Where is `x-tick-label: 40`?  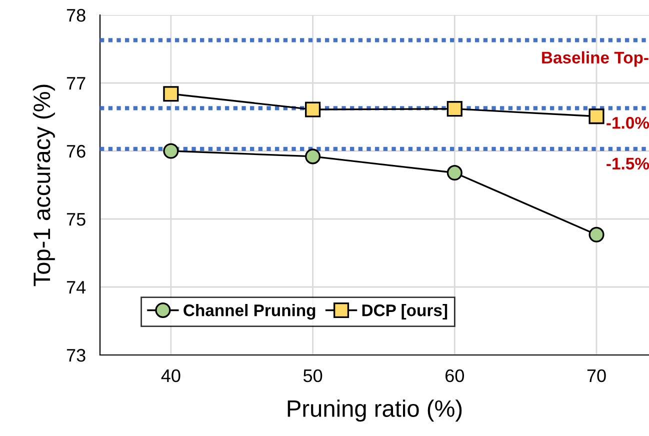 x-tick-label: 40 is located at coordinates (170, 375).